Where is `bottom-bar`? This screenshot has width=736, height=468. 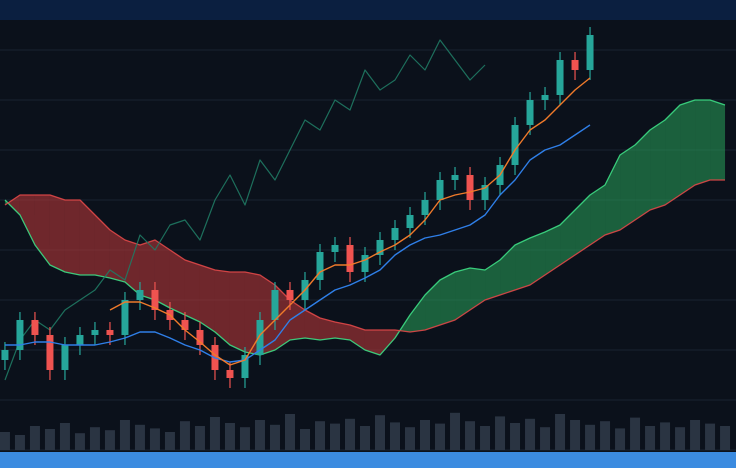
bottom-bar is located at coordinates (368, 460).